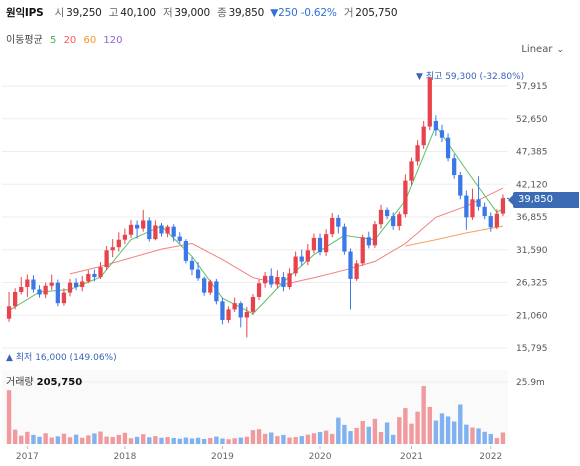 This screenshot has height=466, width=580. Describe the element at coordinates (66, 38) in the screenshot. I see `moving-average-legend: 이동평균 5 20 60 120` at that location.